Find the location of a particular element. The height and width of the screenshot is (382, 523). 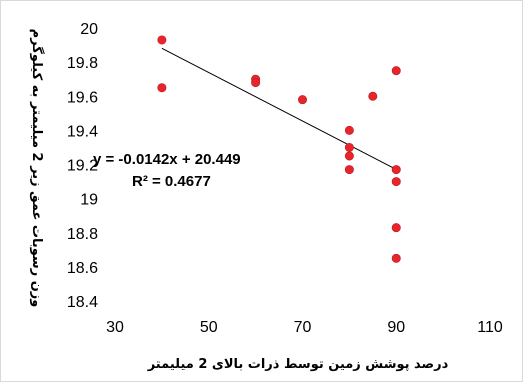

trendline is located at coordinates (279, 108).